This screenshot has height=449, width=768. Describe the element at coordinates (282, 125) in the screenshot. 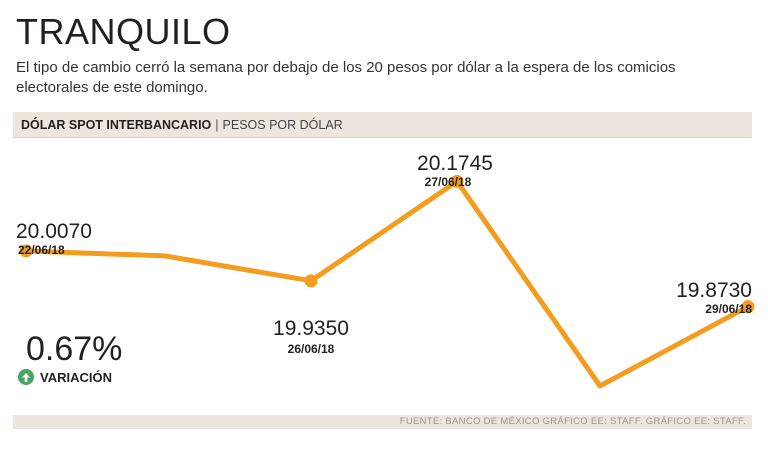

I see `series-unit: PESOS POR DÓLAR` at that location.